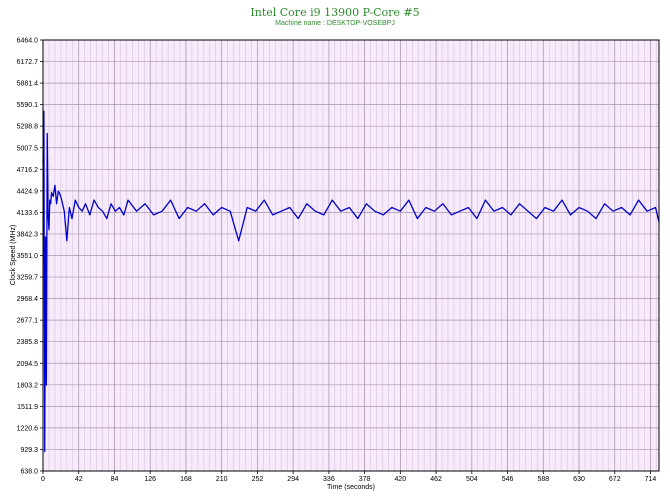  Describe the element at coordinates (335, 12) in the screenshot. I see `chart-title: Intel Core i9 13900 P-Core #5` at that location.